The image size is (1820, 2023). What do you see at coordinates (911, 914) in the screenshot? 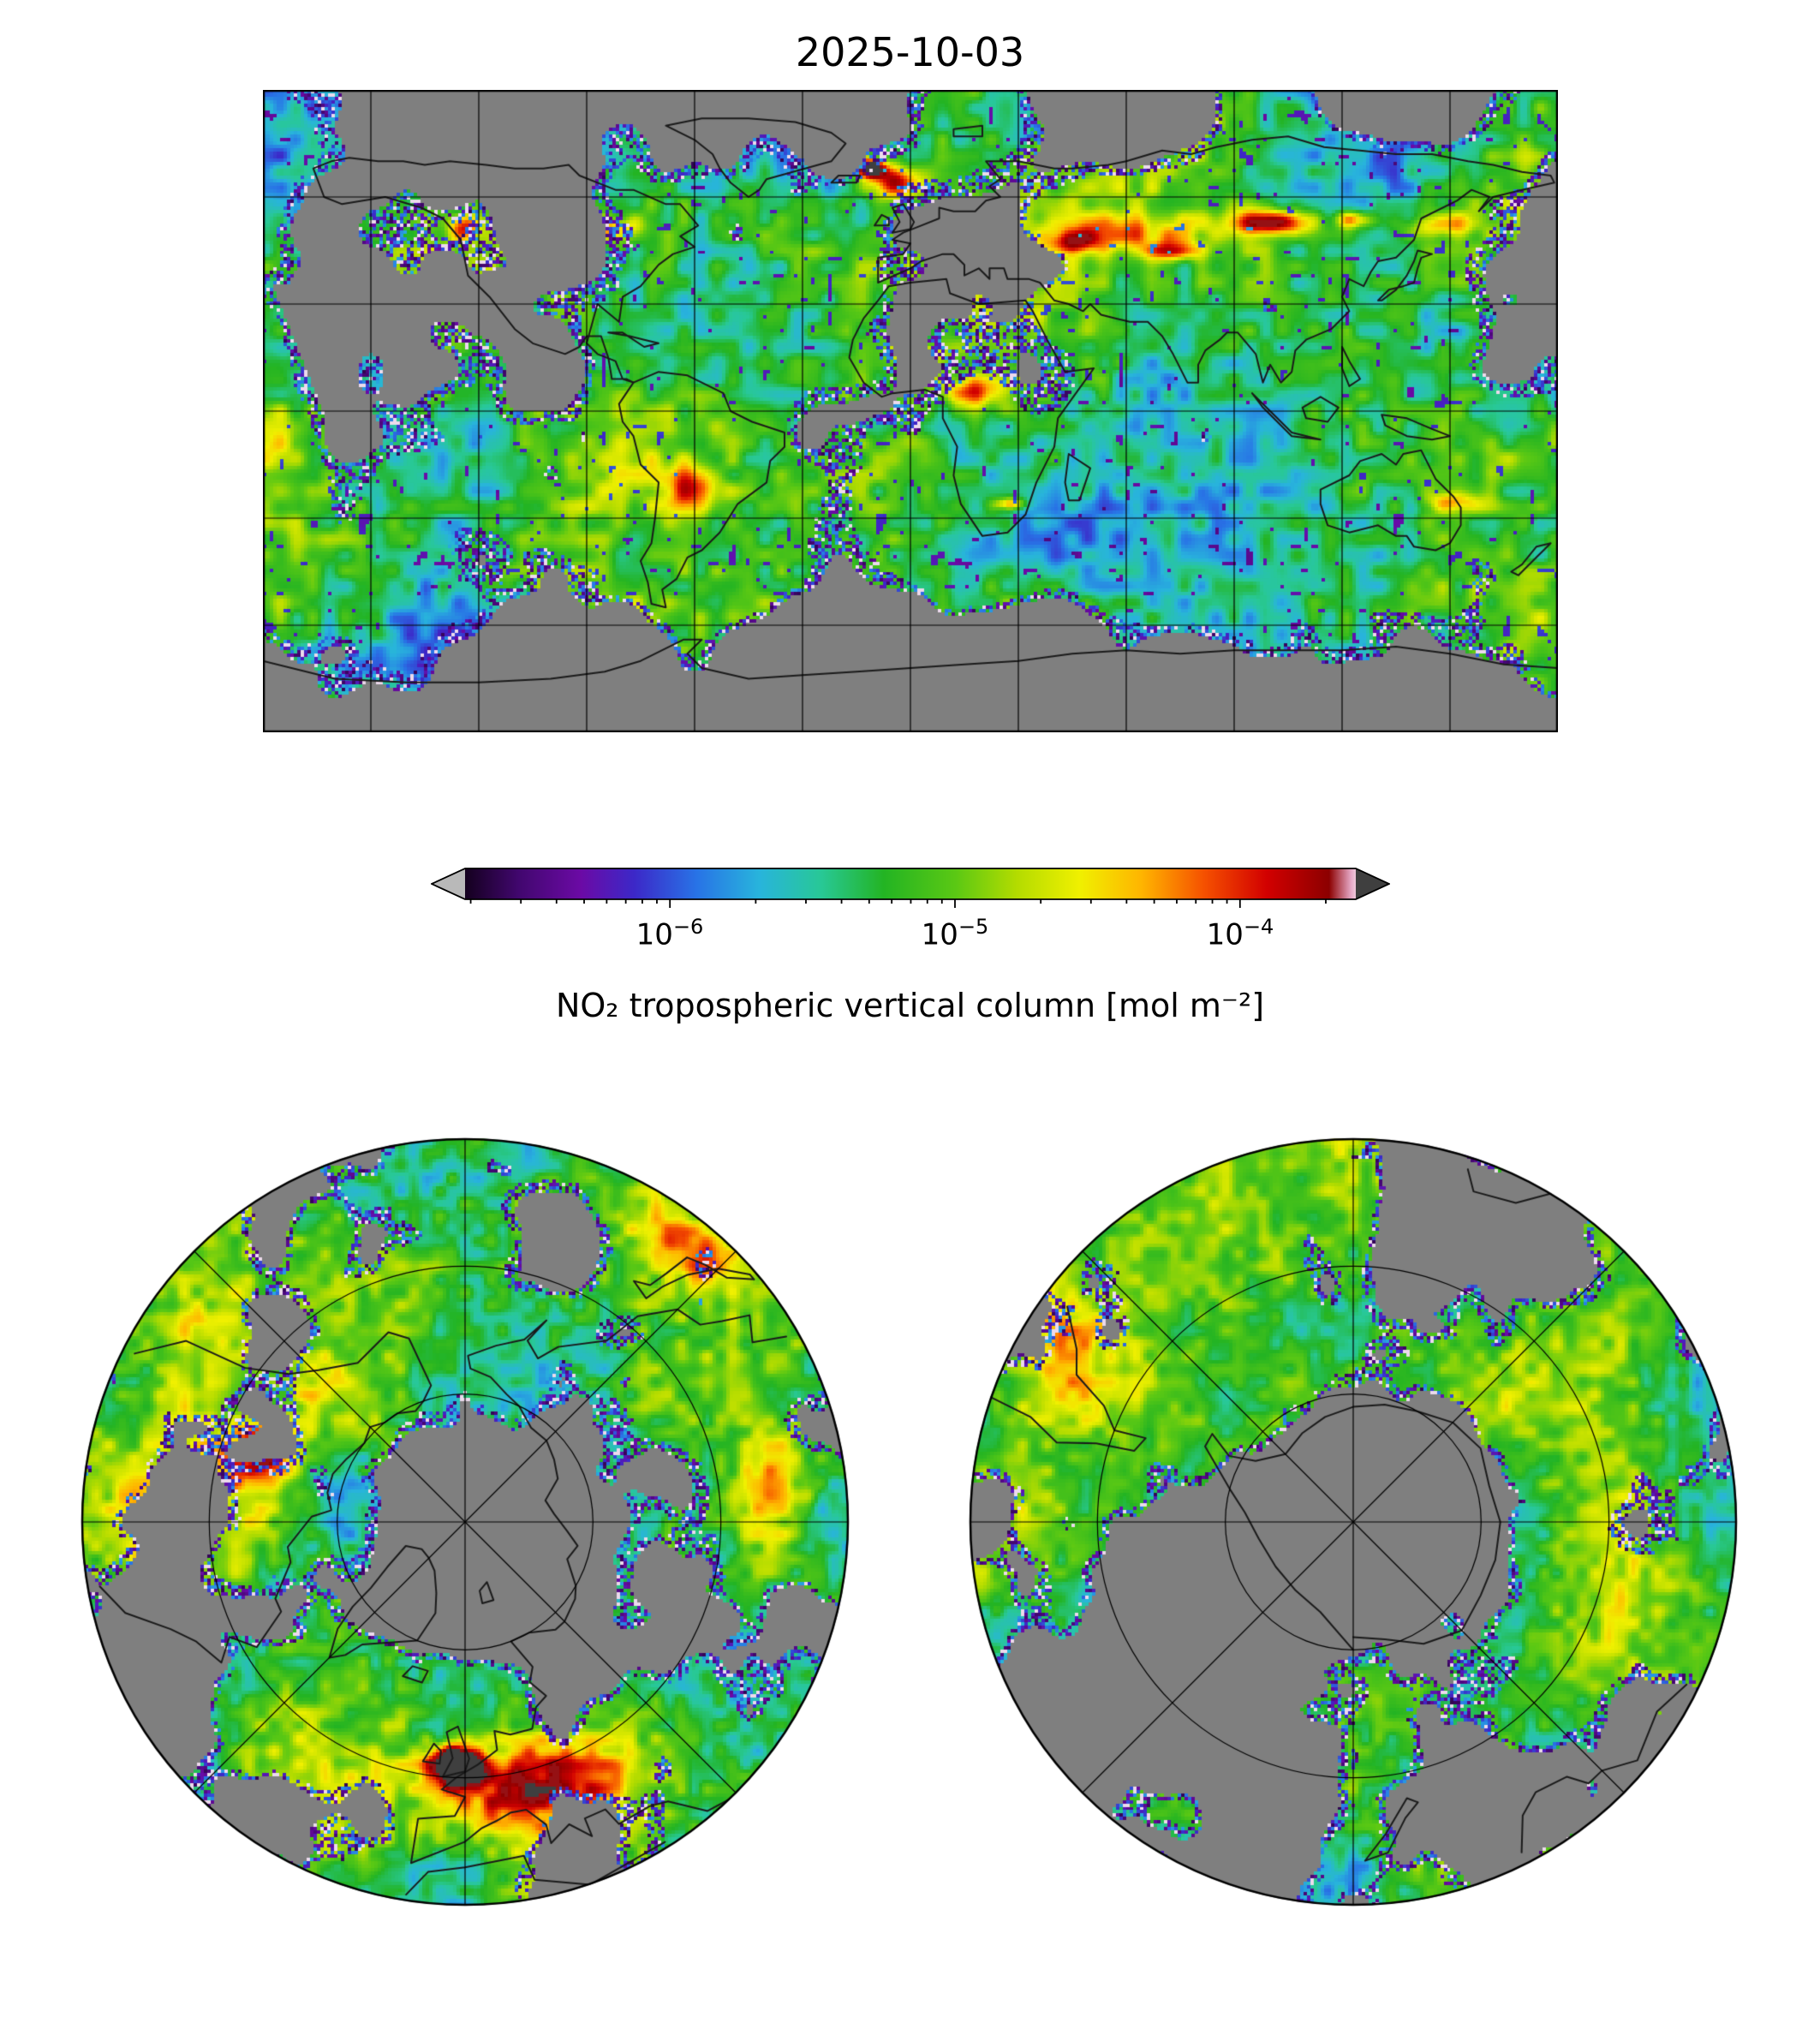
I see `colorbar: 10⁻⁶ 10⁻⁵ 10⁻⁴` at bounding box center [911, 914].